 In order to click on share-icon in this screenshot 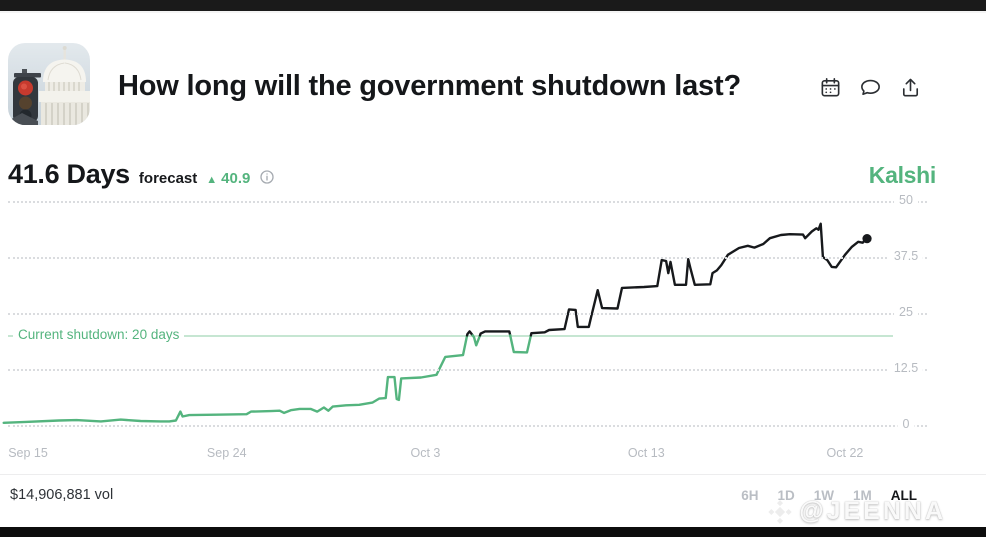, I will do `click(910, 87)`.